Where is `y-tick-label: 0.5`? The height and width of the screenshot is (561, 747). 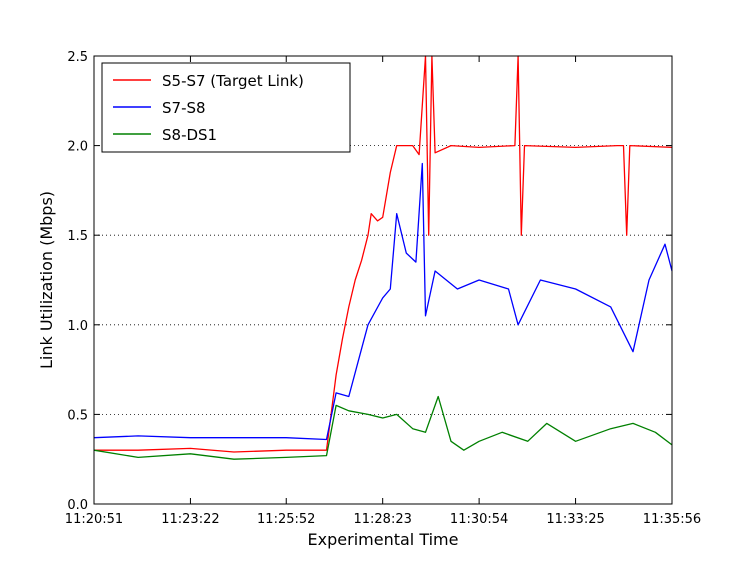 y-tick-label: 0.5 is located at coordinates (77, 415).